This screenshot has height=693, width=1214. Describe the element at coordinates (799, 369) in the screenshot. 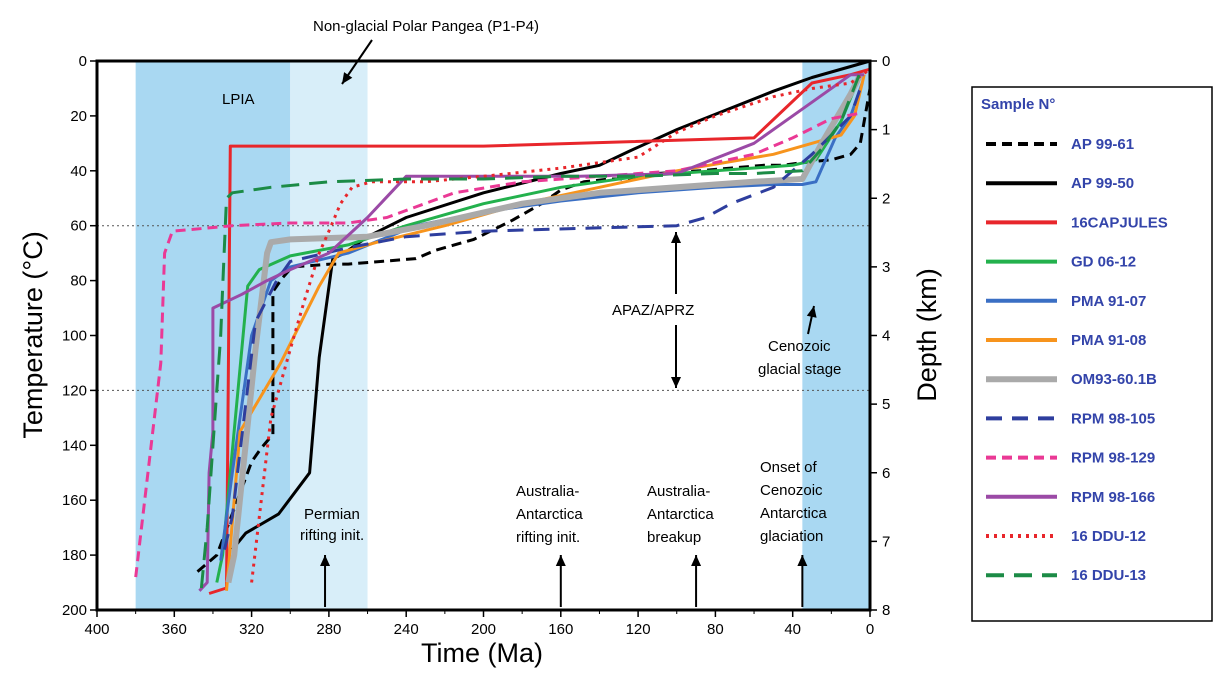

I see `annotation-cenozoic-glacial-2: glacial stage` at that location.